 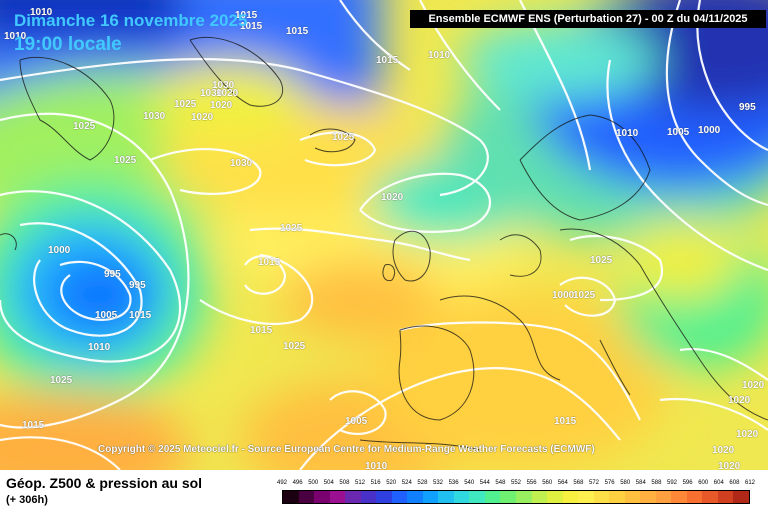 I want to click on scale-label: 600, so click(x=703, y=483).